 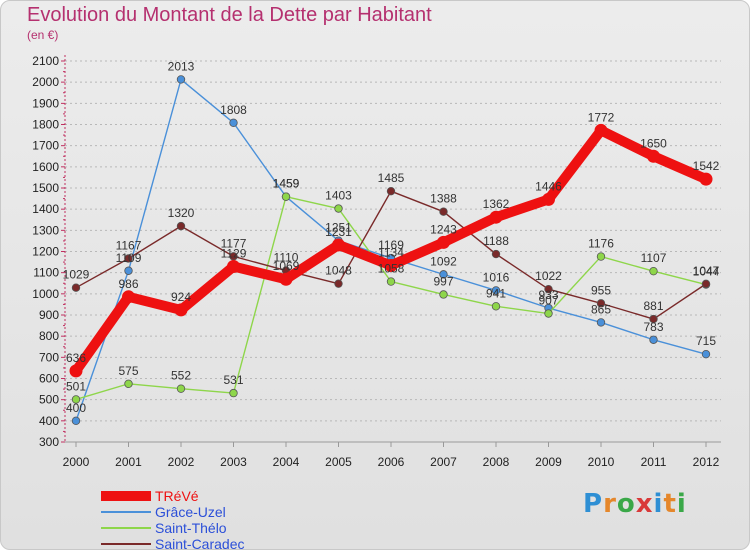 What do you see at coordinates (653, 327) in the screenshot?
I see `data-label: 783` at bounding box center [653, 327].